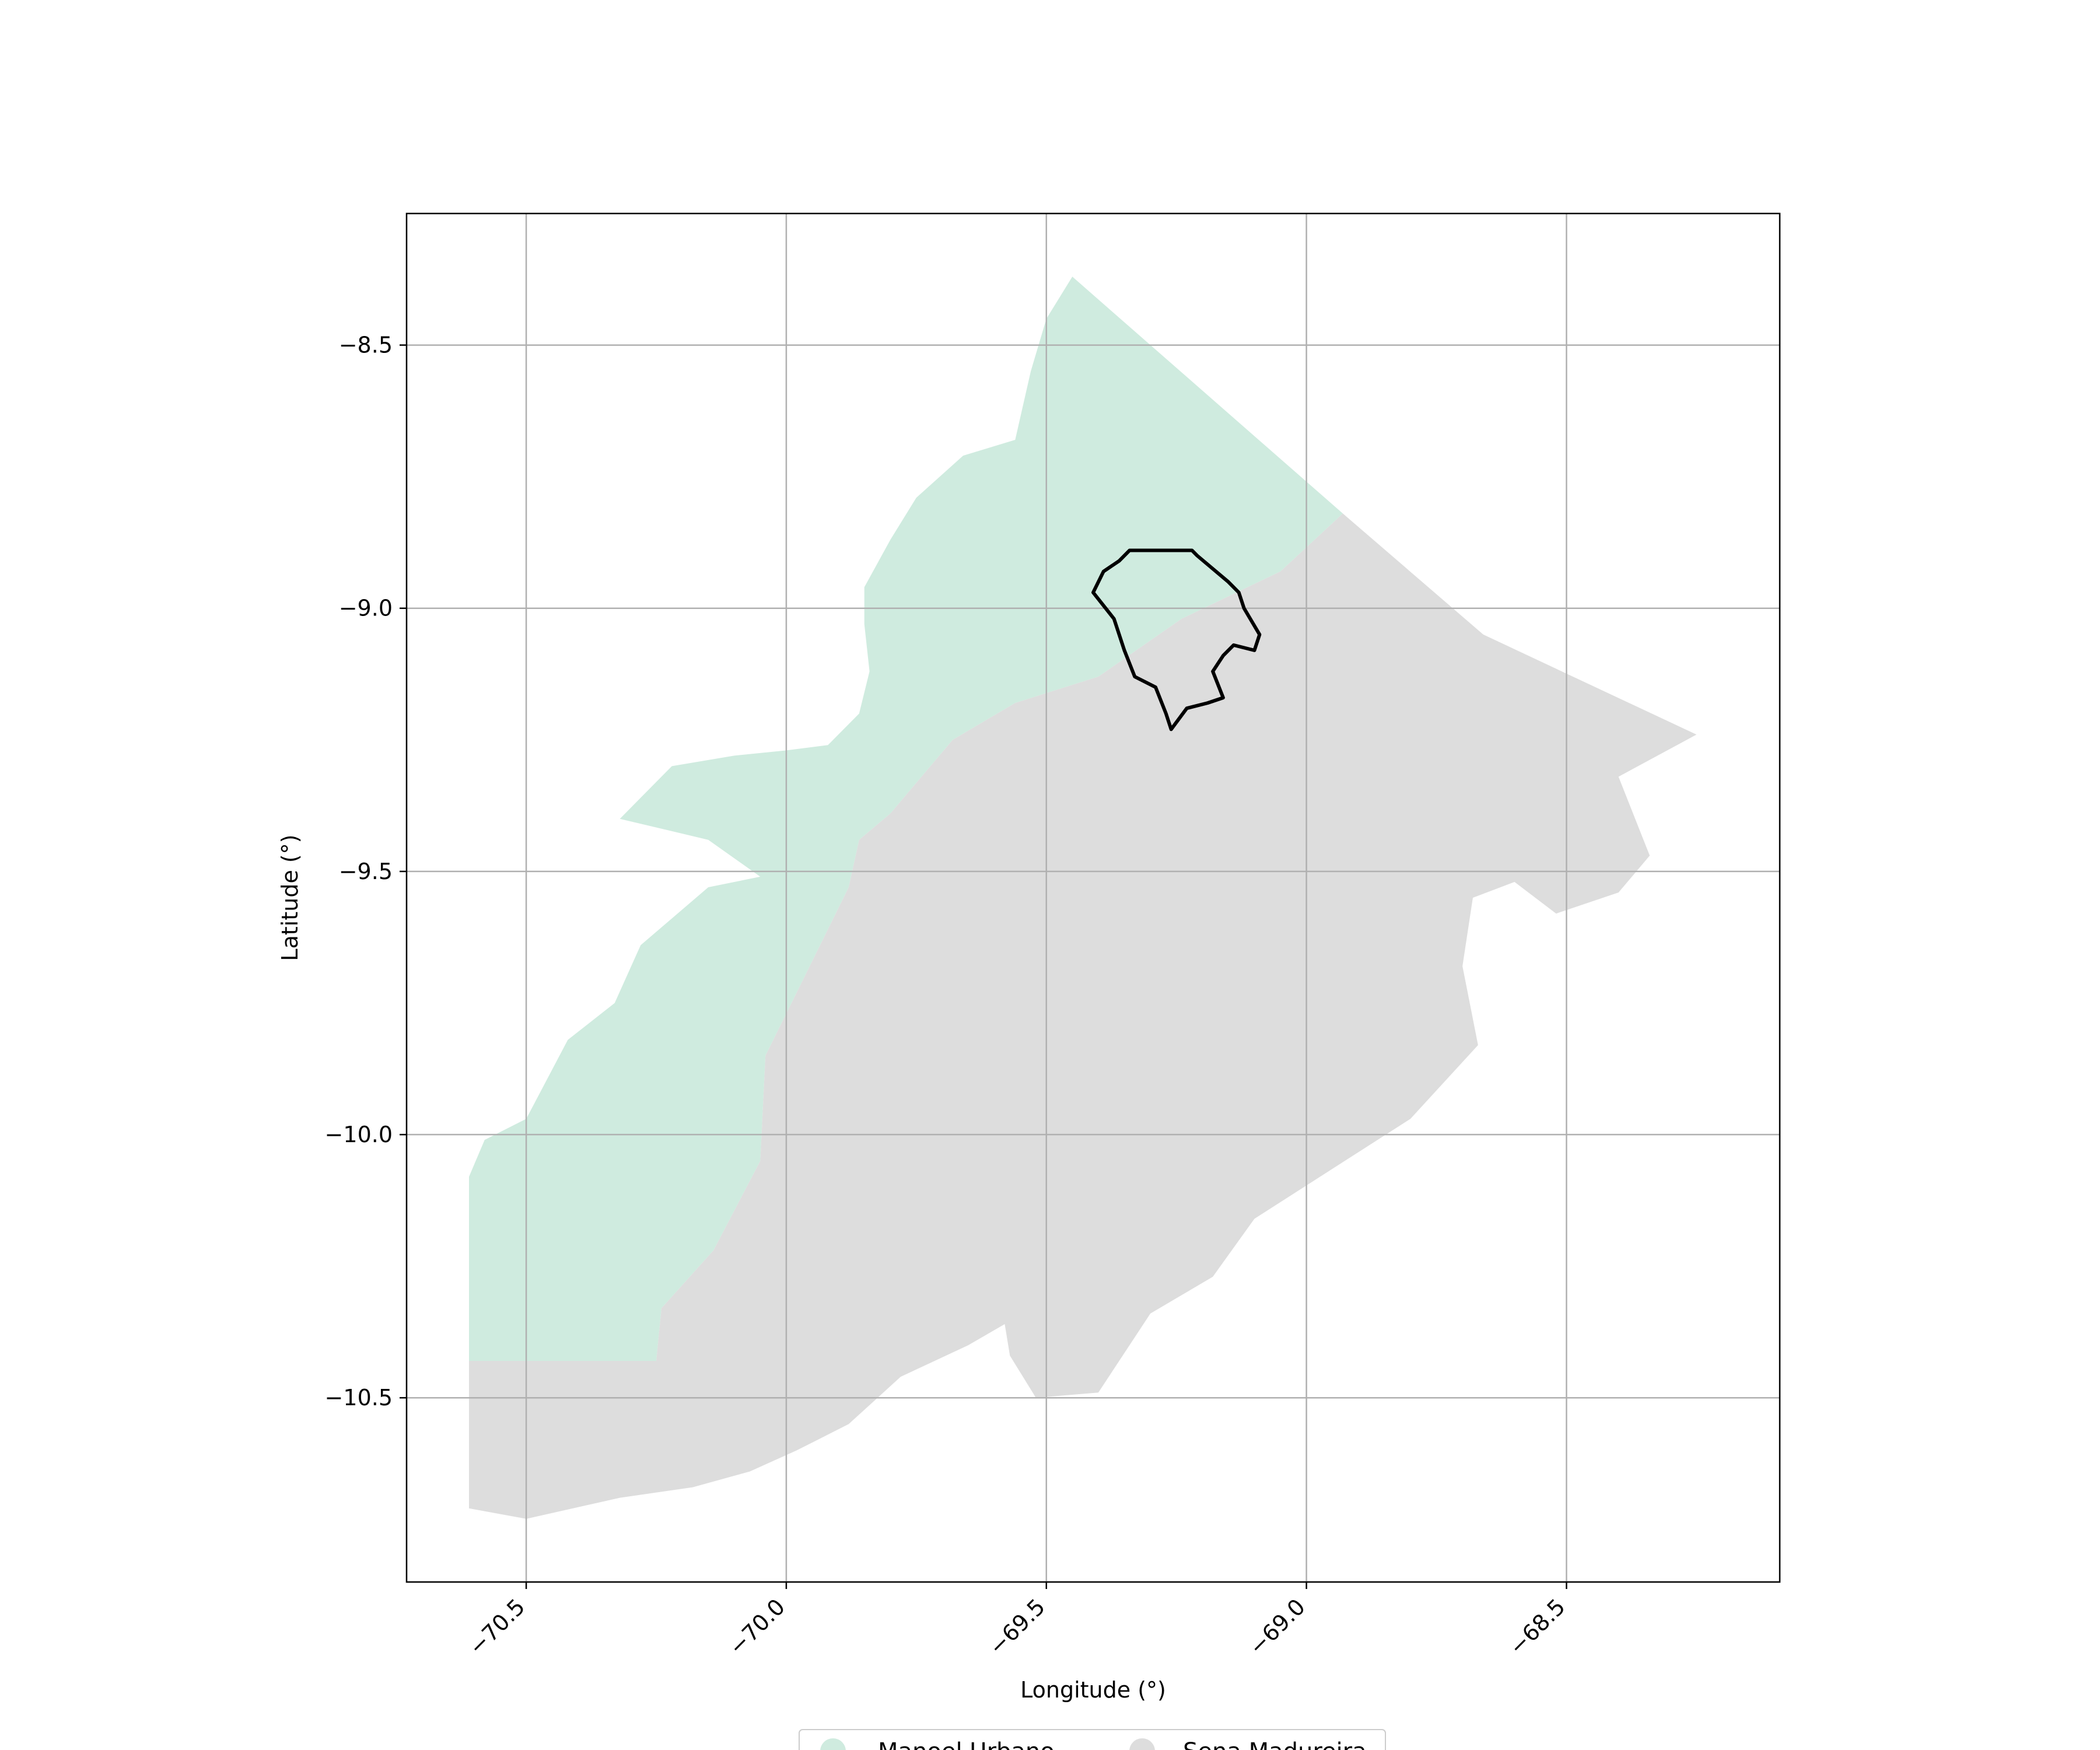 The height and width of the screenshot is (1750, 2100). What do you see at coordinates (966, 1744) in the screenshot?
I see `legend-label-manoel-urbano: Manoel Urbano` at bounding box center [966, 1744].